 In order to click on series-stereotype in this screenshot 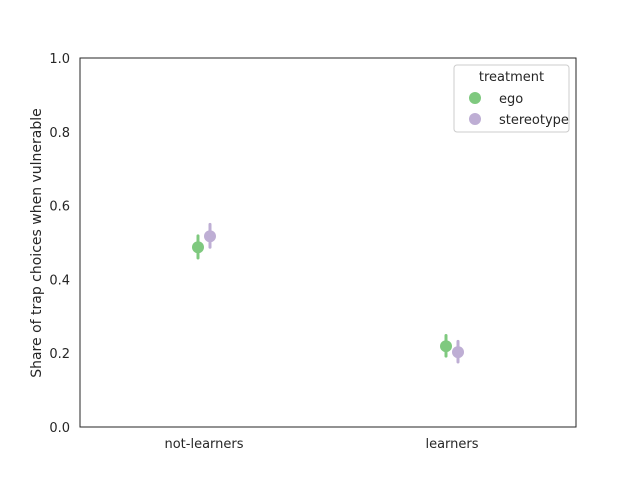, I will do `click(334, 293)`.